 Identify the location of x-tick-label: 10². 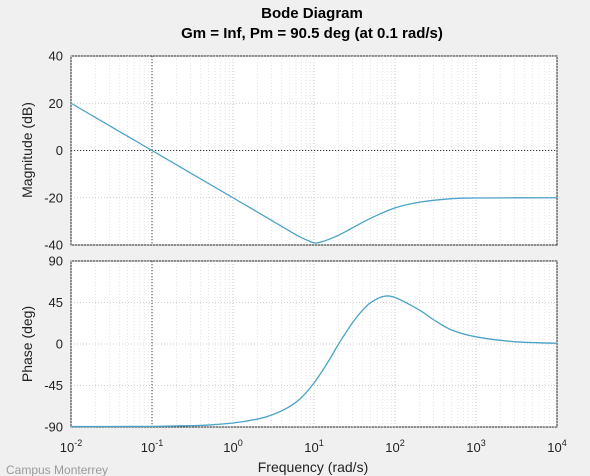
(394, 446).